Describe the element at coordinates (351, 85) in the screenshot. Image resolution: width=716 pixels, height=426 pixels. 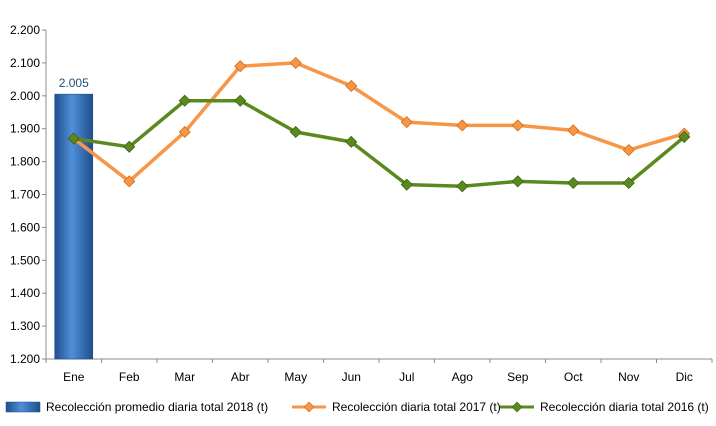
I see `marker-series-0-jun` at that location.